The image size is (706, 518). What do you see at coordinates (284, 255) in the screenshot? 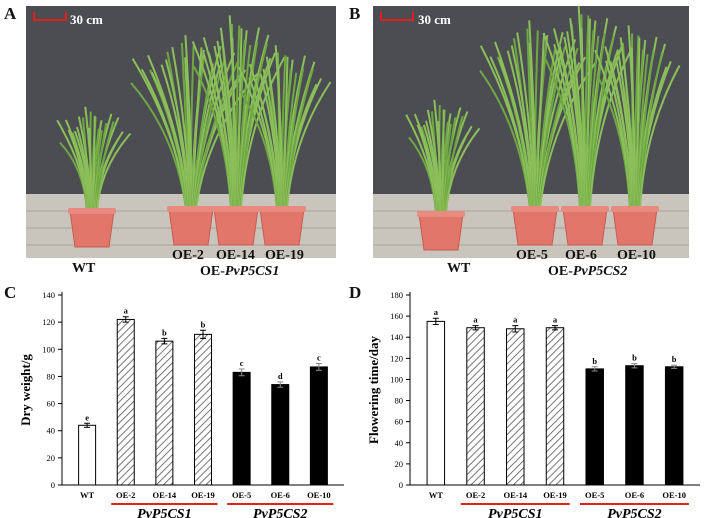
I see `line-label-a-3: OE-19` at bounding box center [284, 255].